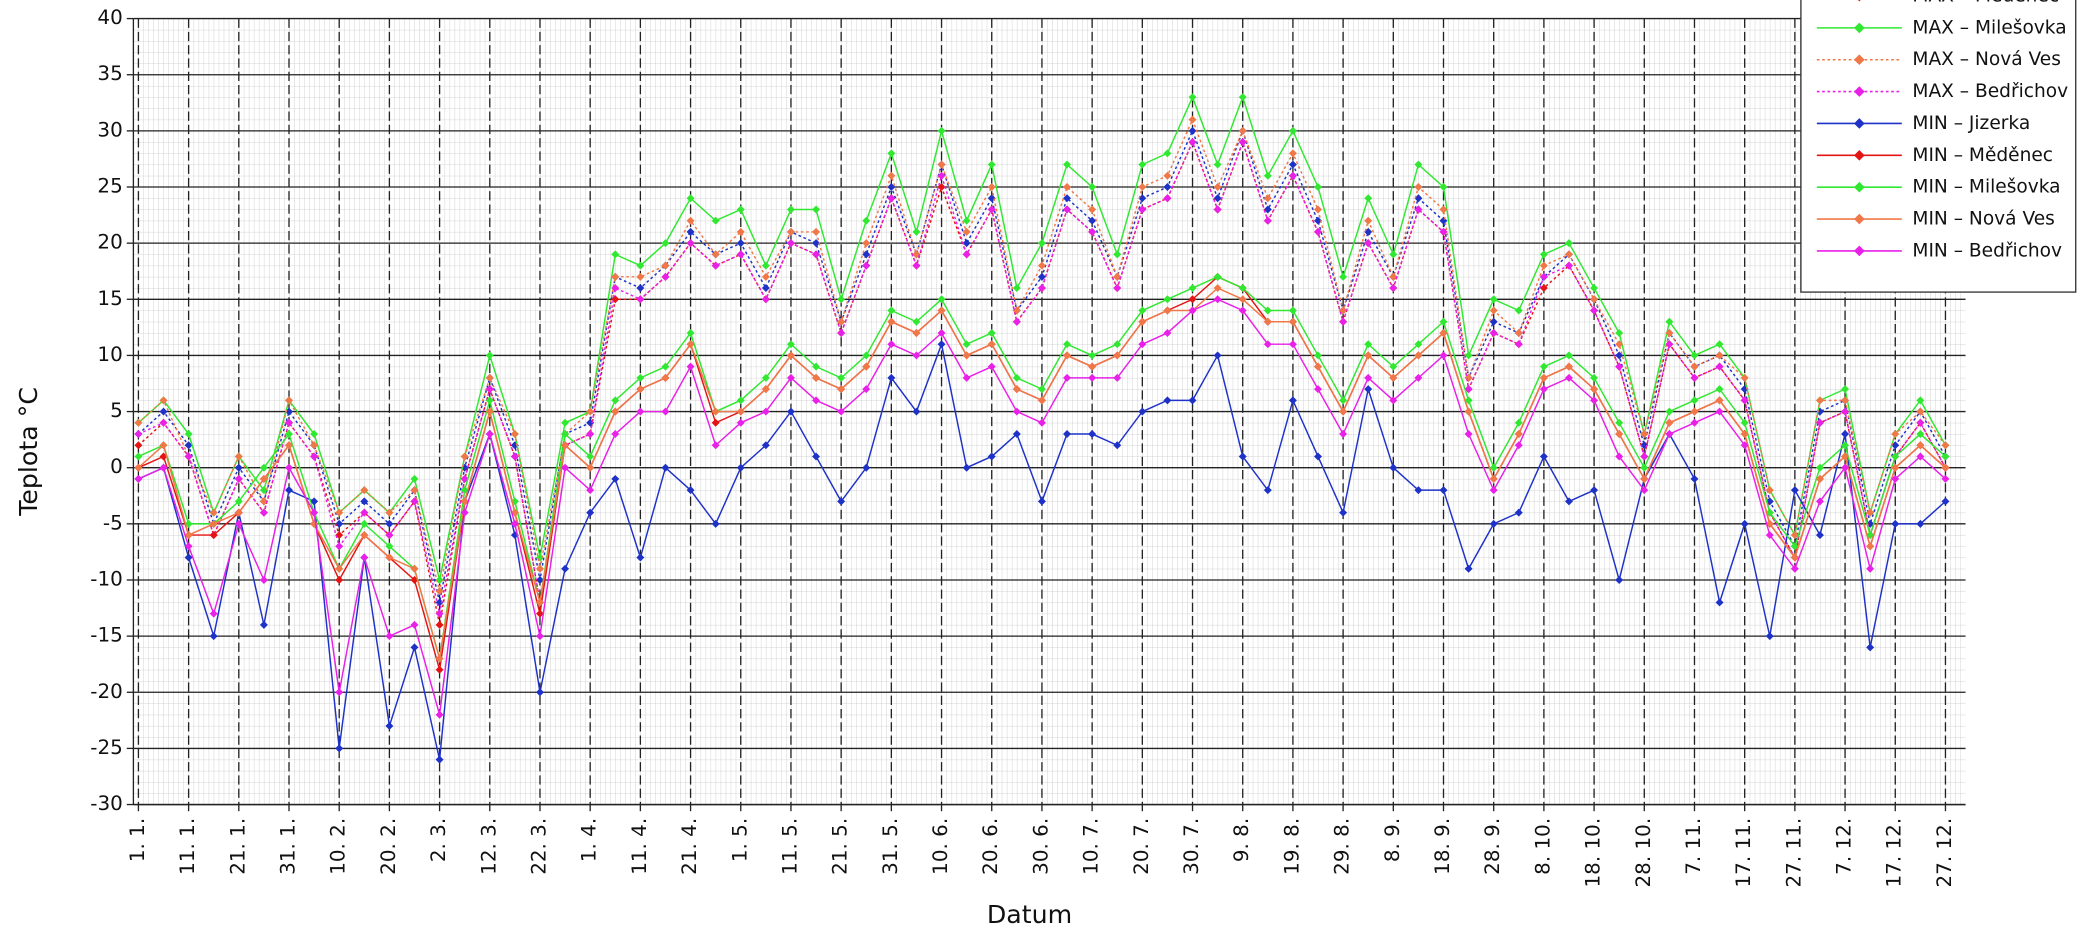 The image size is (2083, 932). I want to click on x-tick-label: 11. 1., so click(187, 846).